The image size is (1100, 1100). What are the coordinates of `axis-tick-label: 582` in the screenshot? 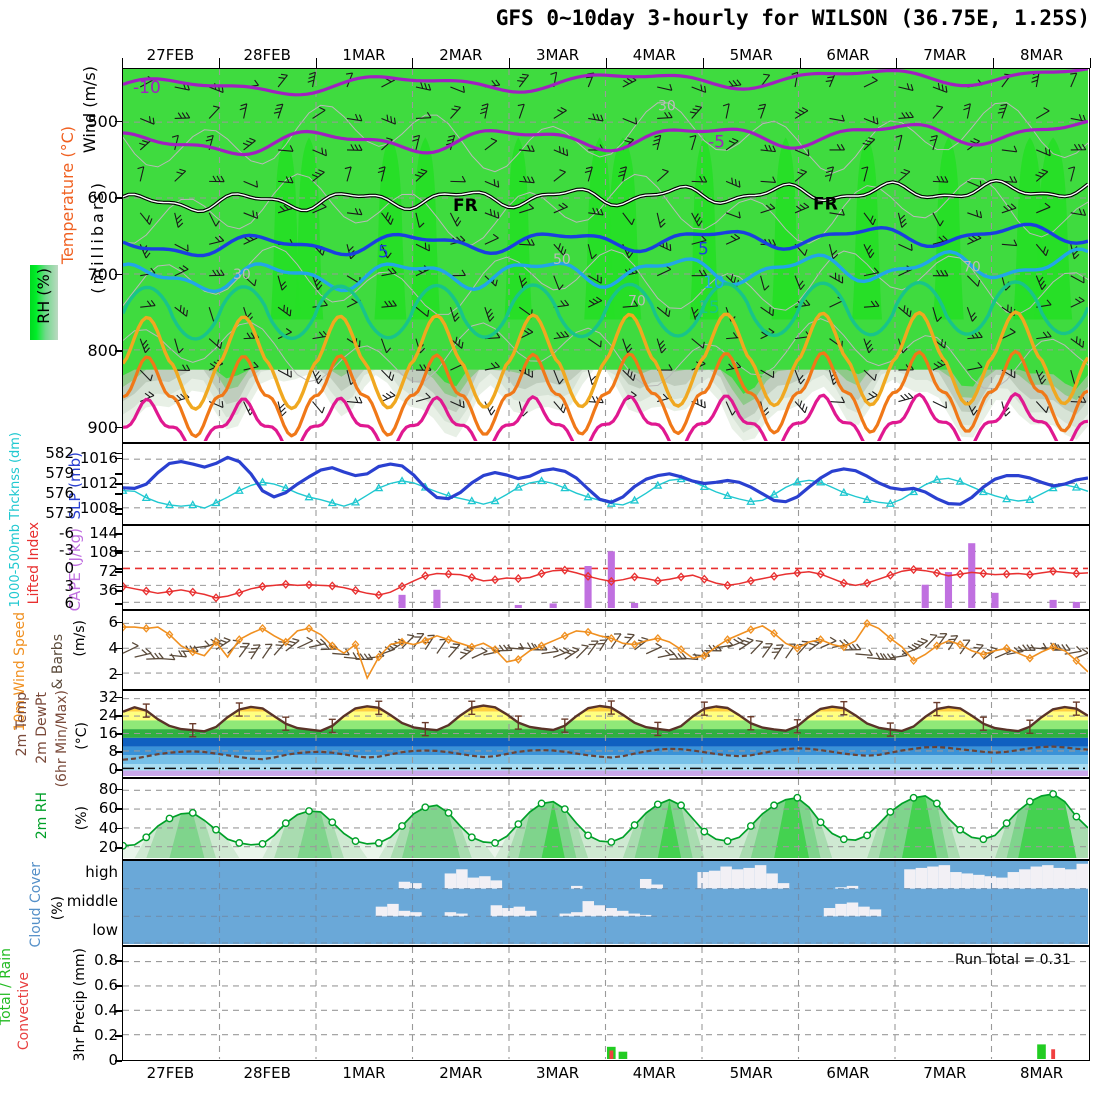 It's located at (59, 452).